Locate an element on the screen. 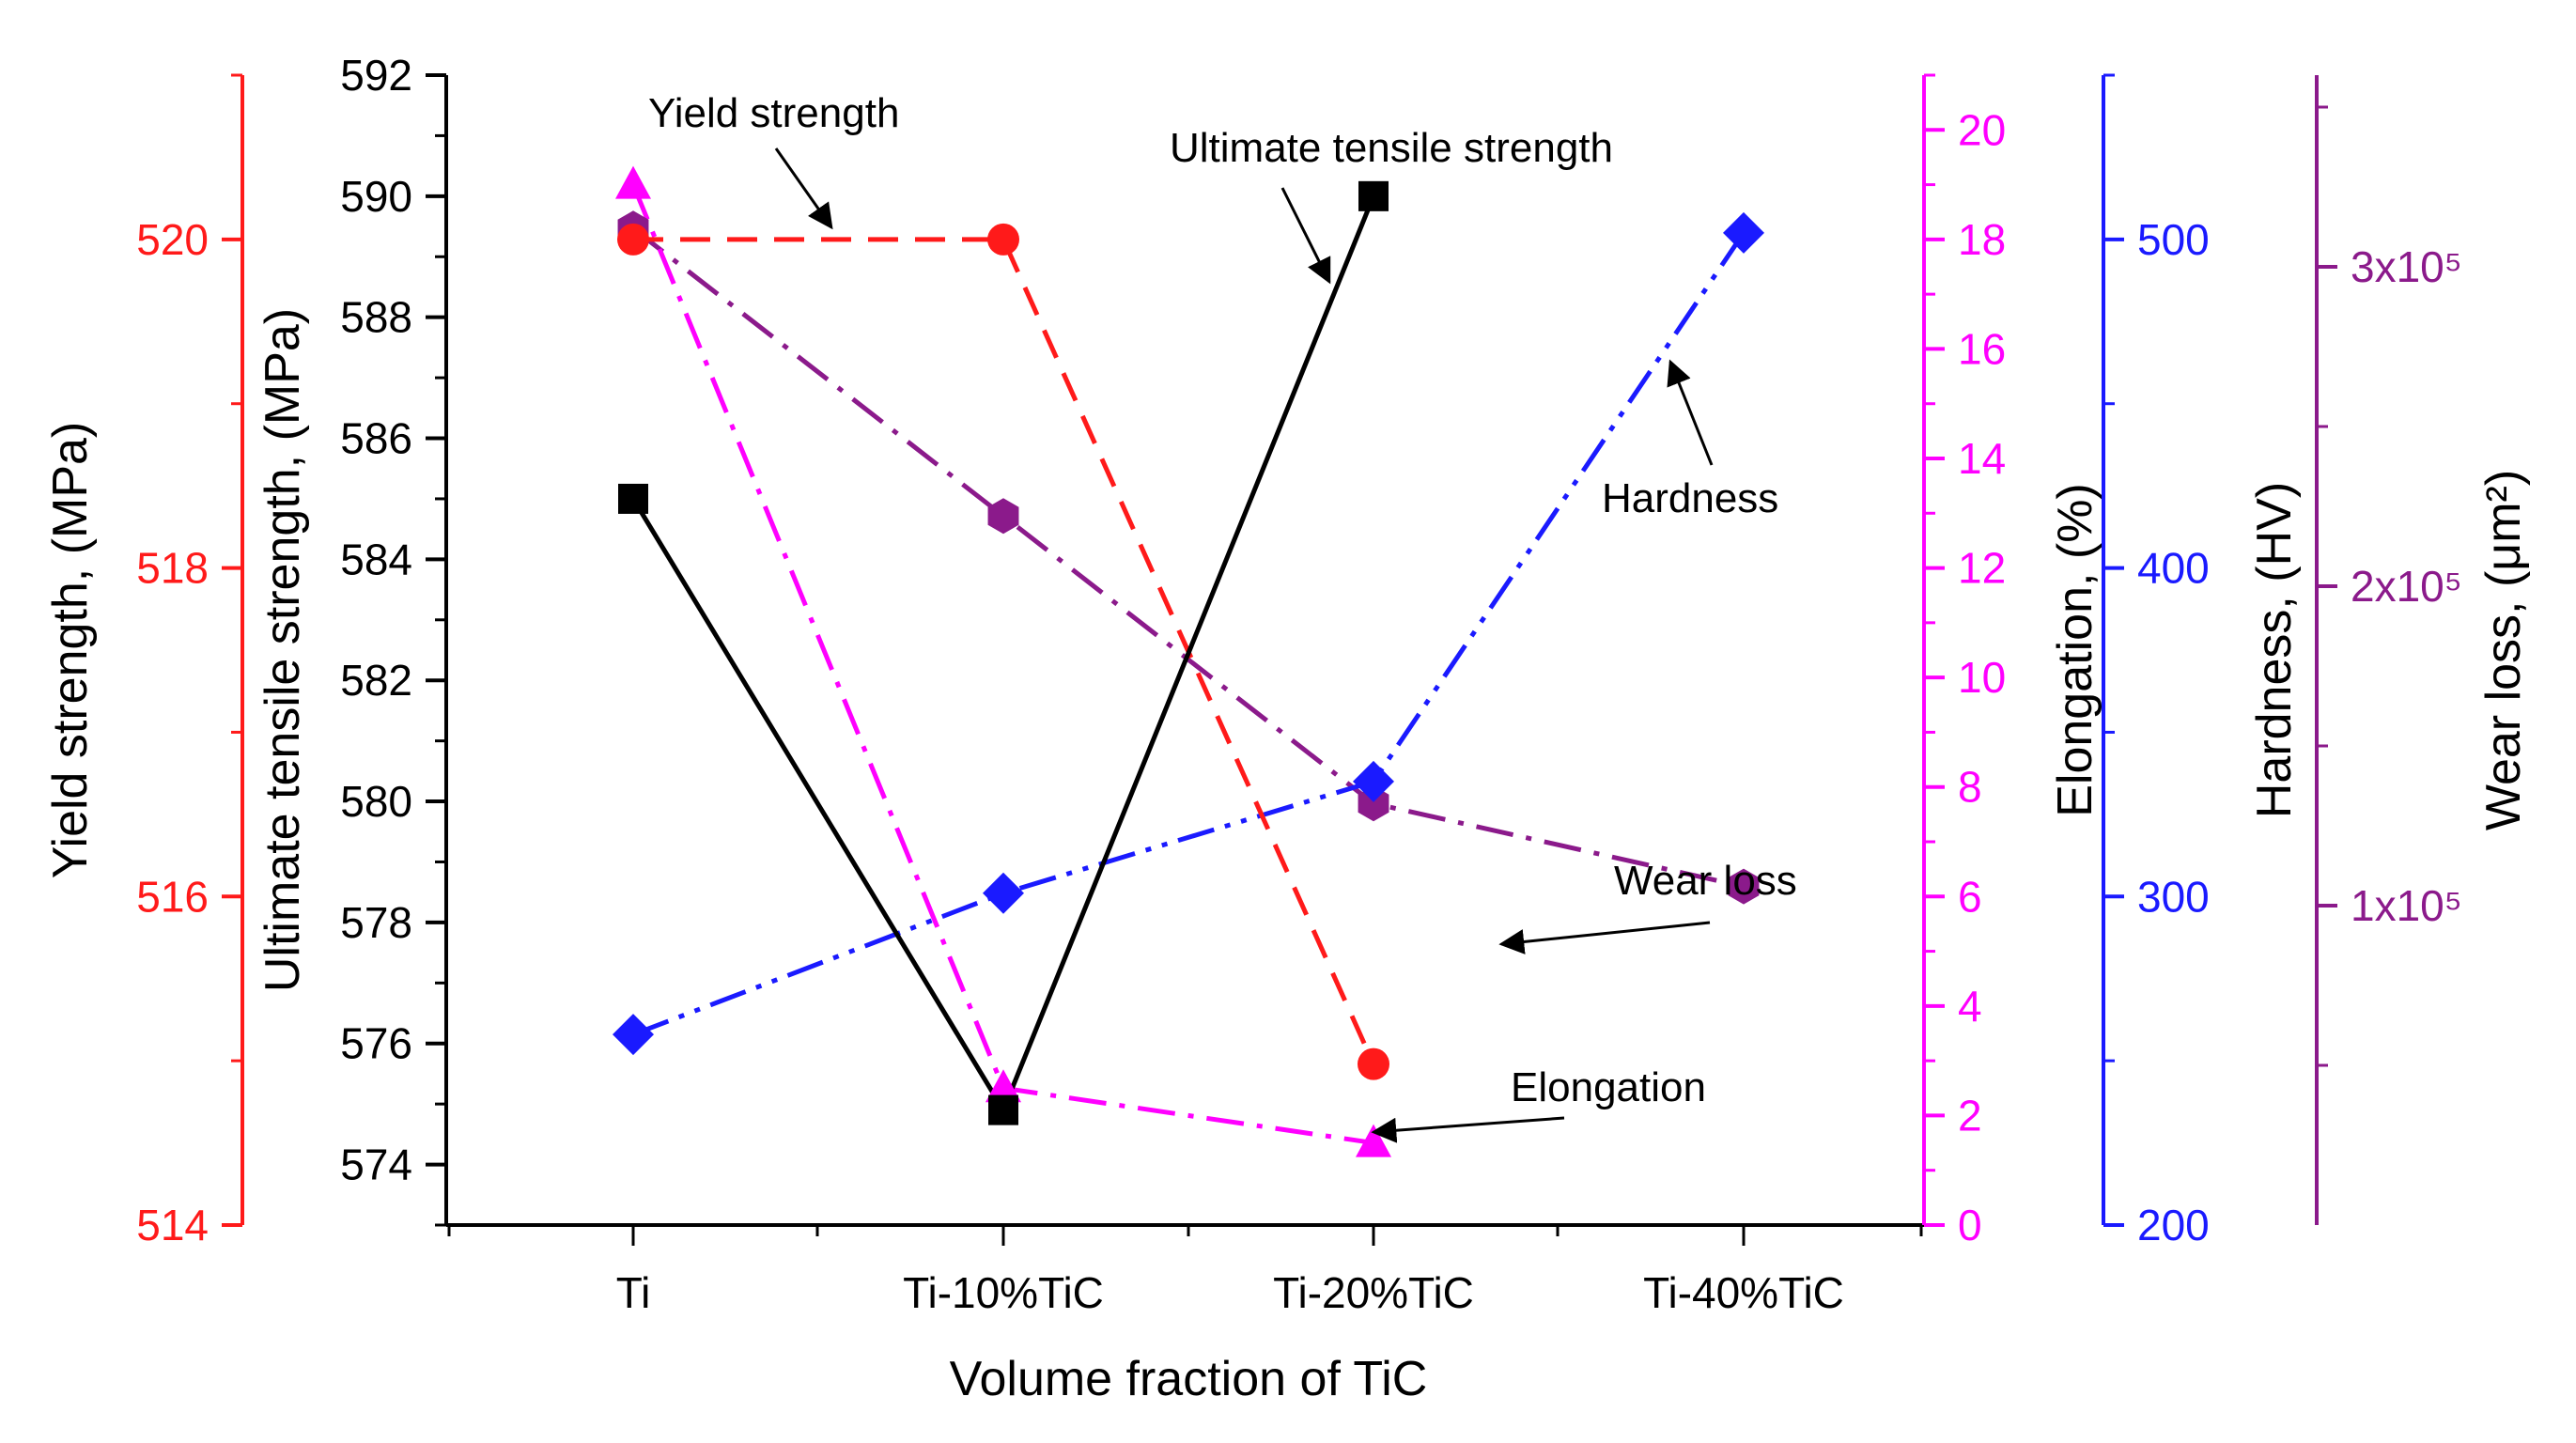 The image size is (2576, 1443). hardness-tick-label: 200 is located at coordinates (2173, 1225).